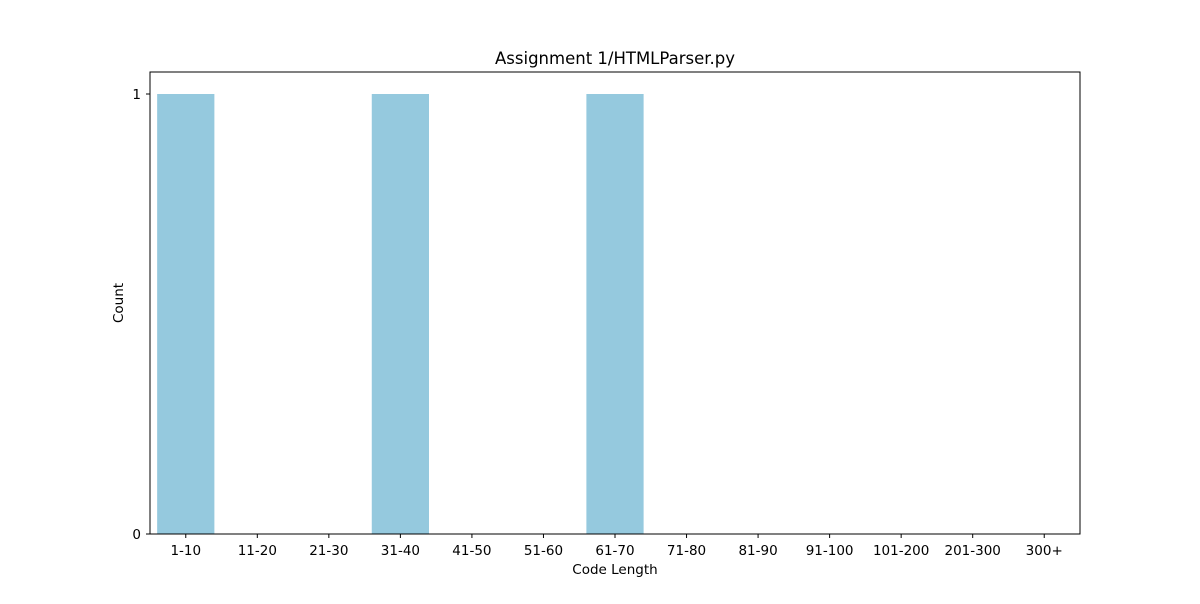  What do you see at coordinates (136, 95) in the screenshot?
I see `y-tick-label: 1` at bounding box center [136, 95].